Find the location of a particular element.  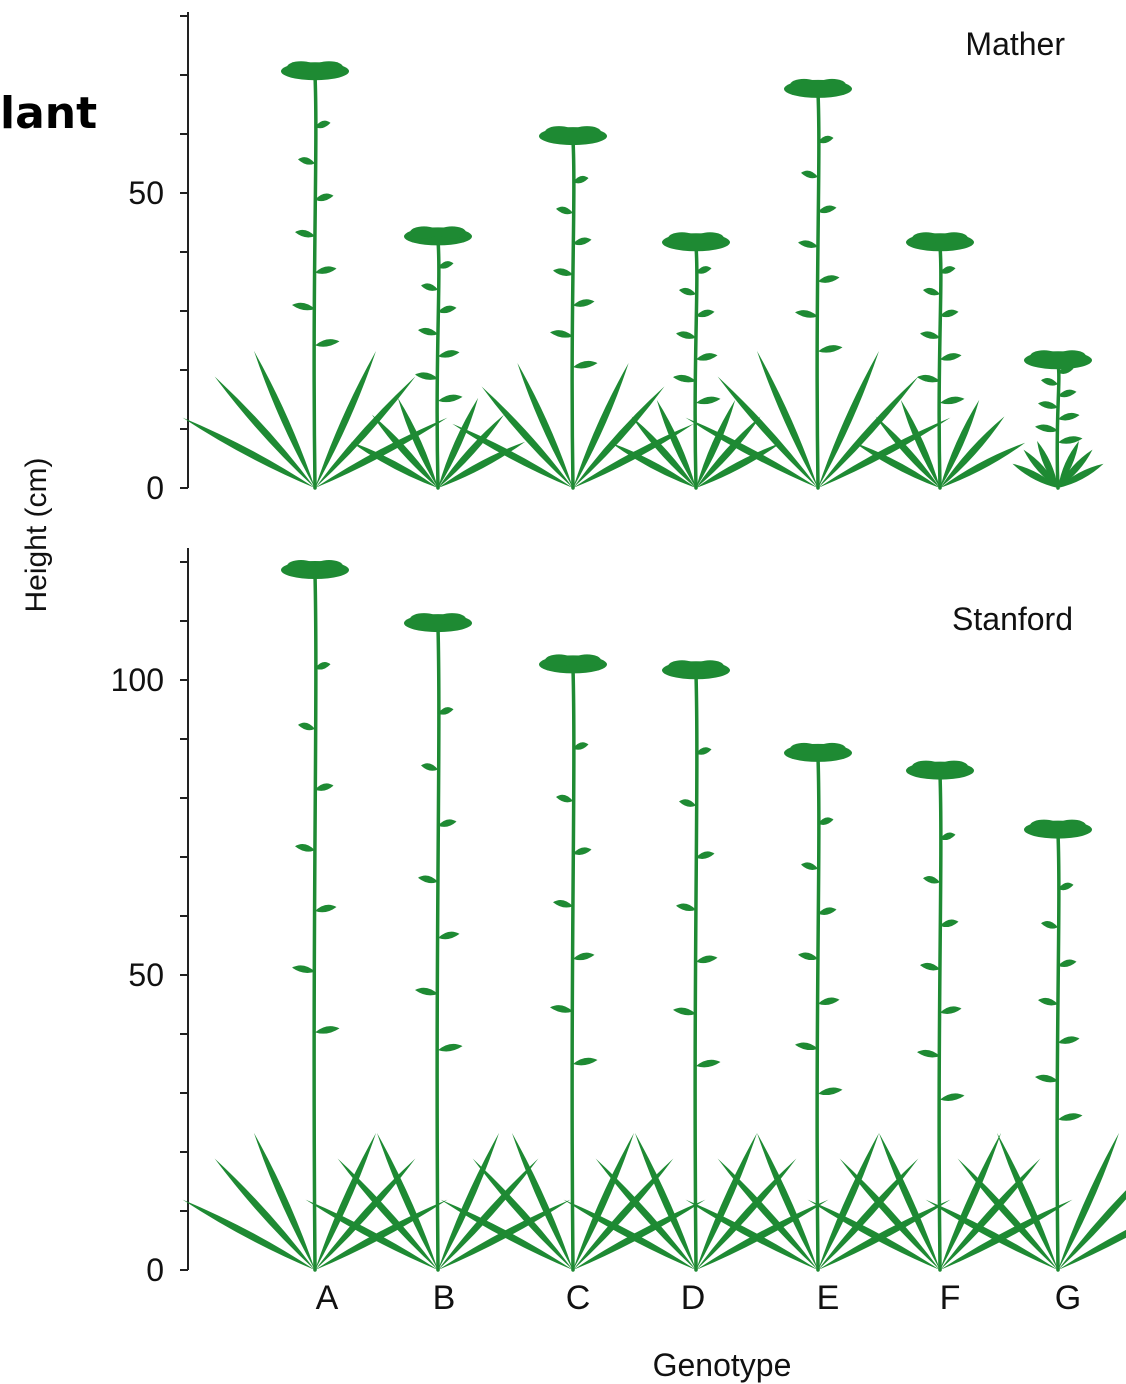

panel-title-stanford: Stanford is located at coordinates (1012, 619).